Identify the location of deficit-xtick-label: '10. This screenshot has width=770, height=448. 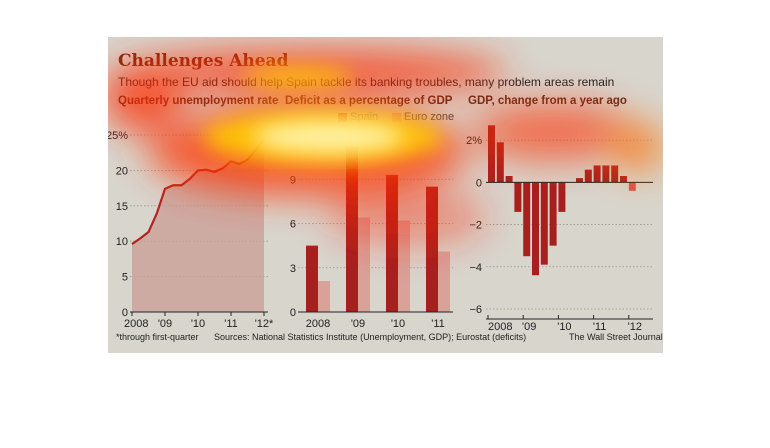
(398, 324).